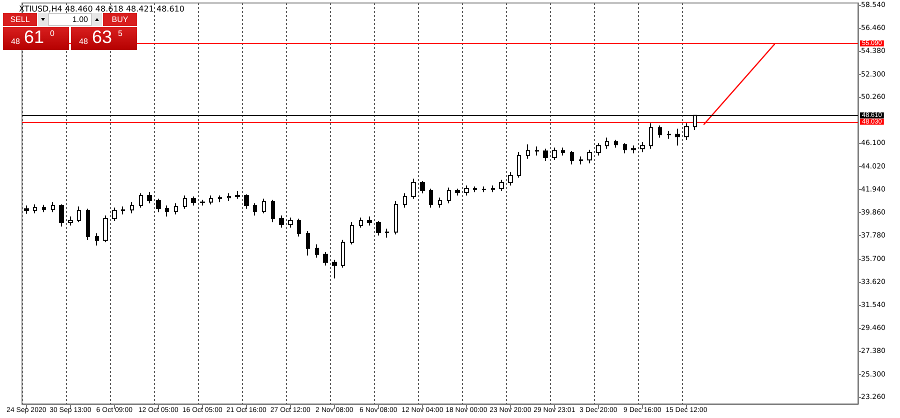 The image size is (900, 418). Describe the element at coordinates (52, 33) in the screenshot. I see `annotation: 0` at that location.